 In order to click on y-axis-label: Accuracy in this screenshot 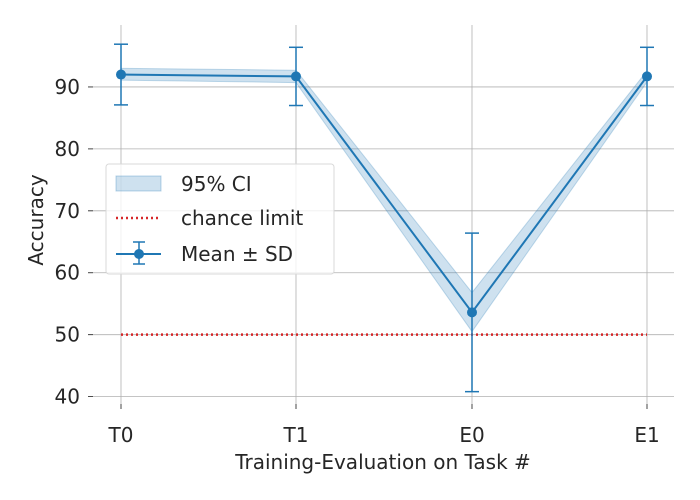, I will do `click(36, 219)`.